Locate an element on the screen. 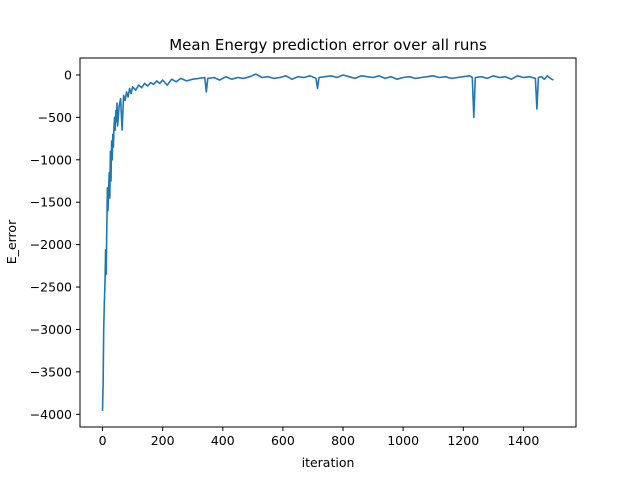 The image size is (640, 480). x-tick-label: 0 is located at coordinates (103, 440).